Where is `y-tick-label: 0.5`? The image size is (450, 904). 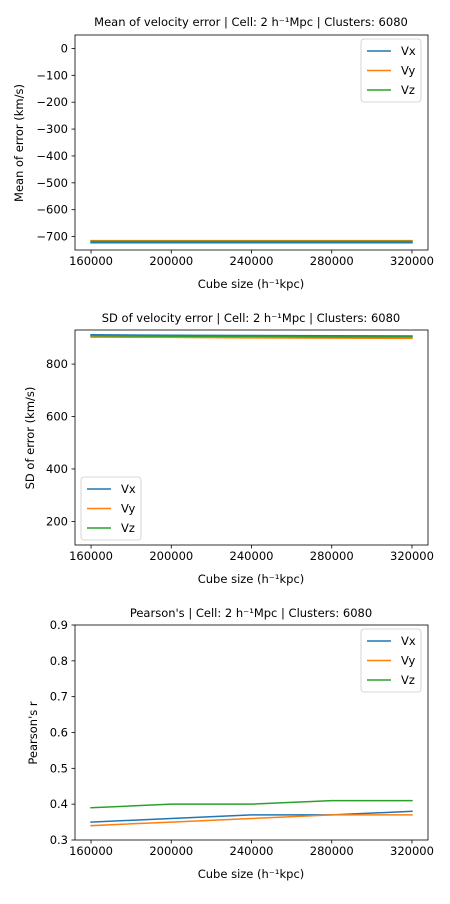
y-tick-label: 0.5 is located at coordinates (59, 768).